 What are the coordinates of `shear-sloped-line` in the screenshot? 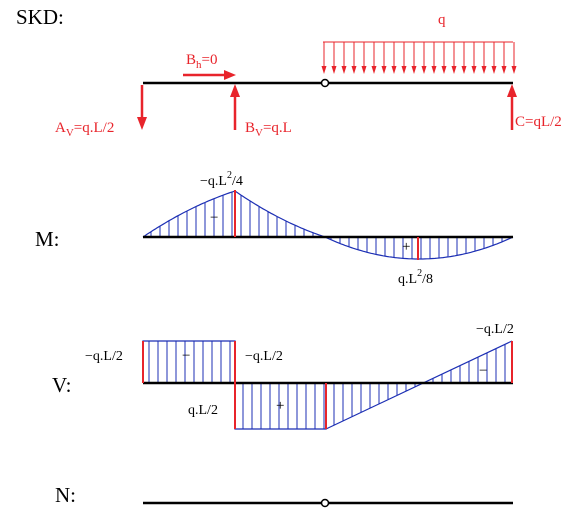 It's located at (419, 385).